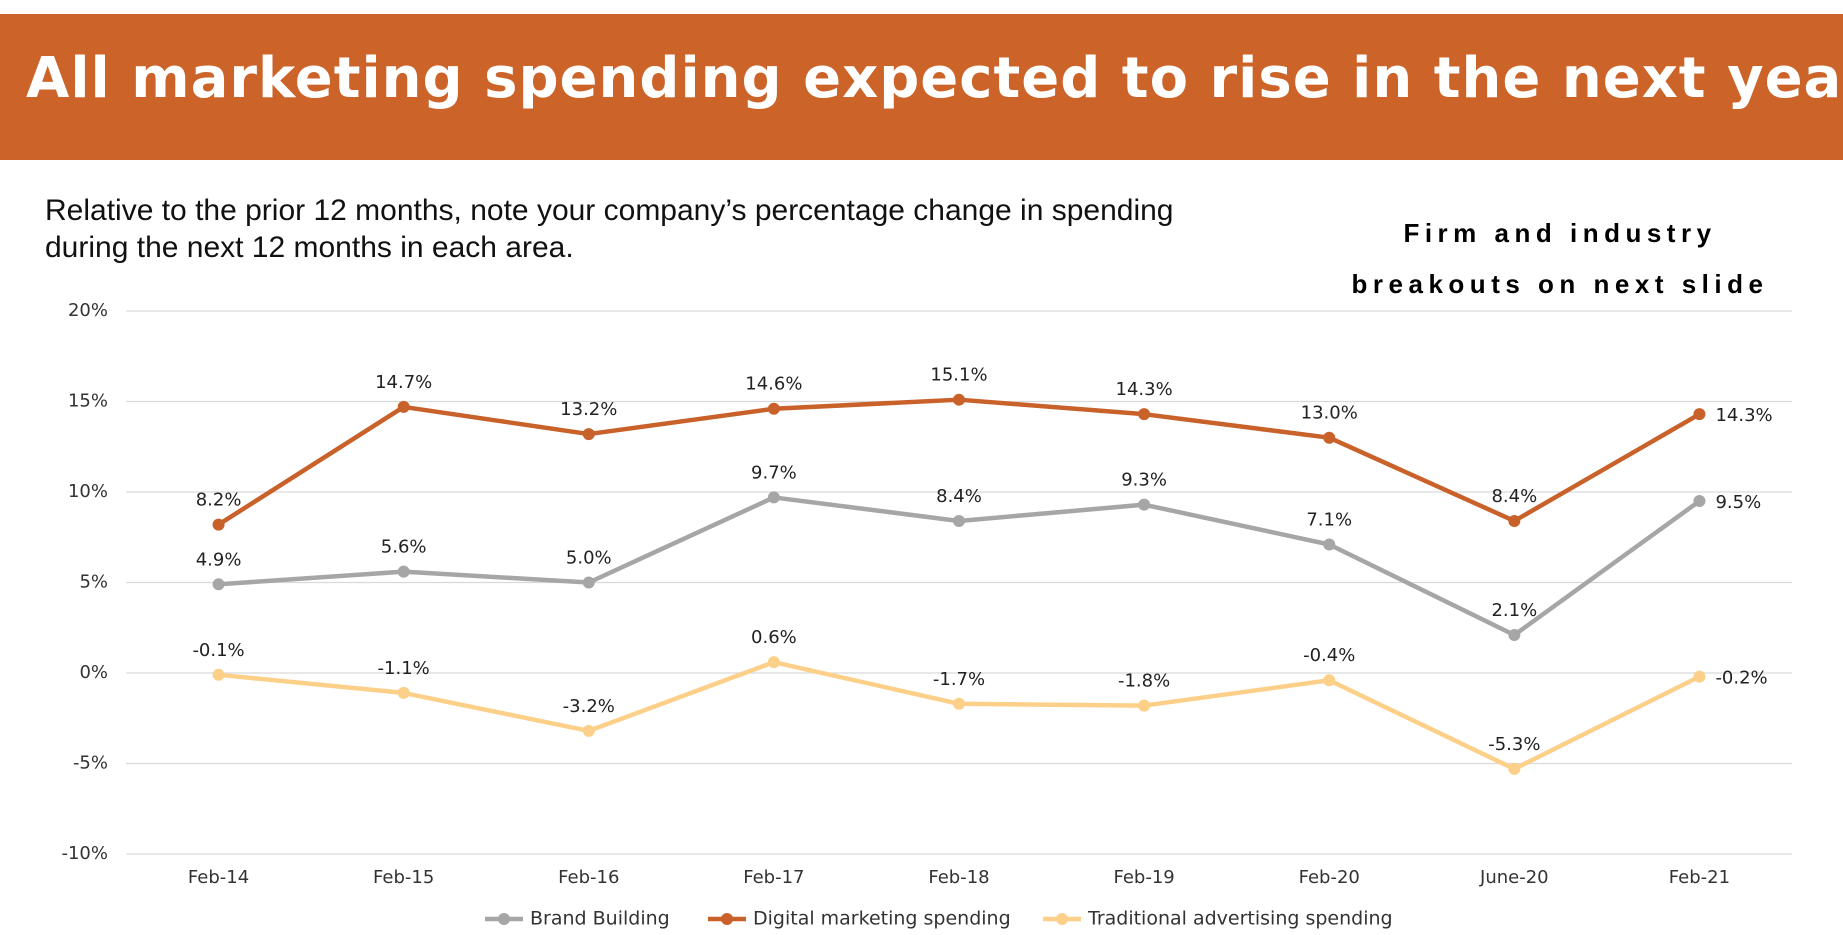 The width and height of the screenshot is (1843, 935). What do you see at coordinates (1514, 610) in the screenshot?
I see `data-label: 2.1%` at bounding box center [1514, 610].